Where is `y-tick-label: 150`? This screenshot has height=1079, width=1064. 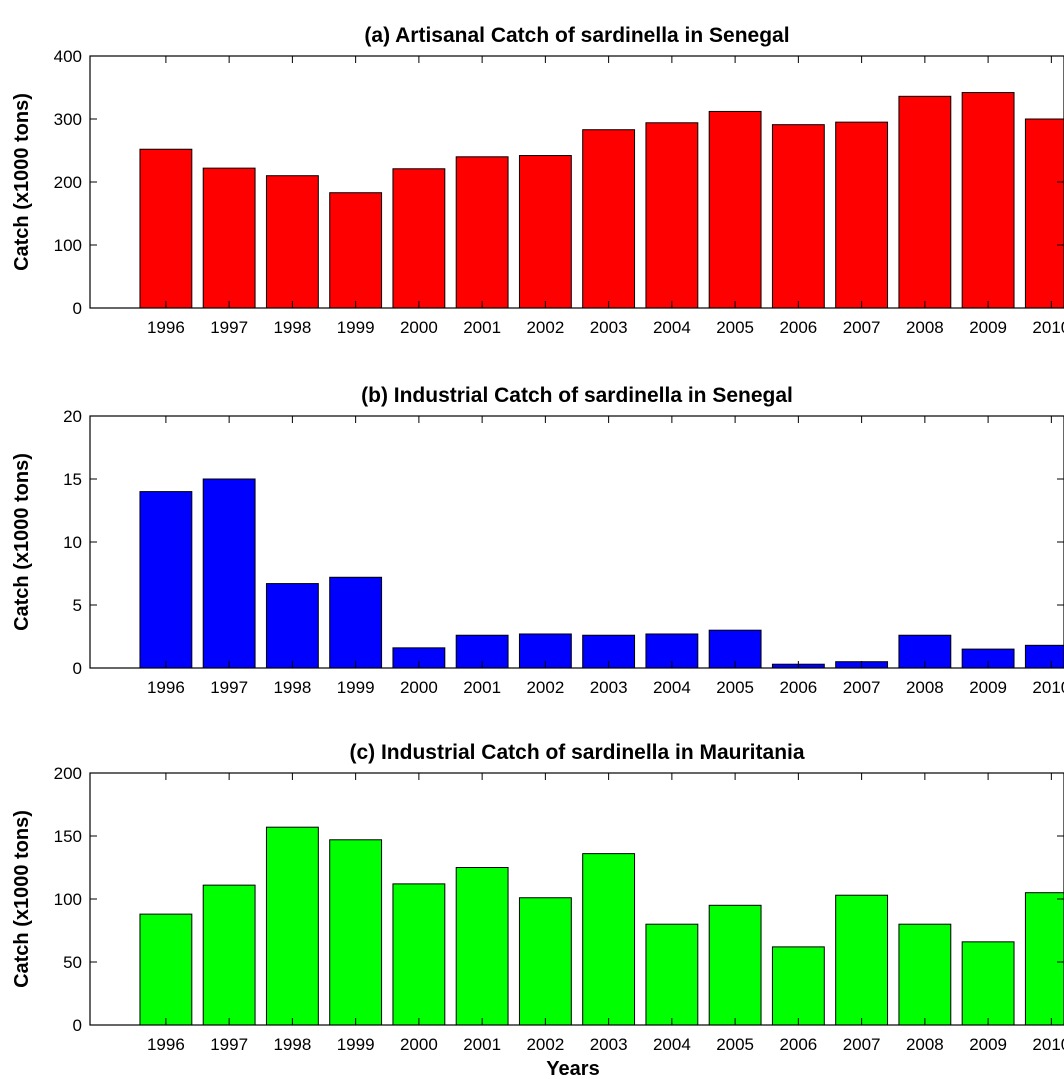
y-tick-label: 150 is located at coordinates (68, 836).